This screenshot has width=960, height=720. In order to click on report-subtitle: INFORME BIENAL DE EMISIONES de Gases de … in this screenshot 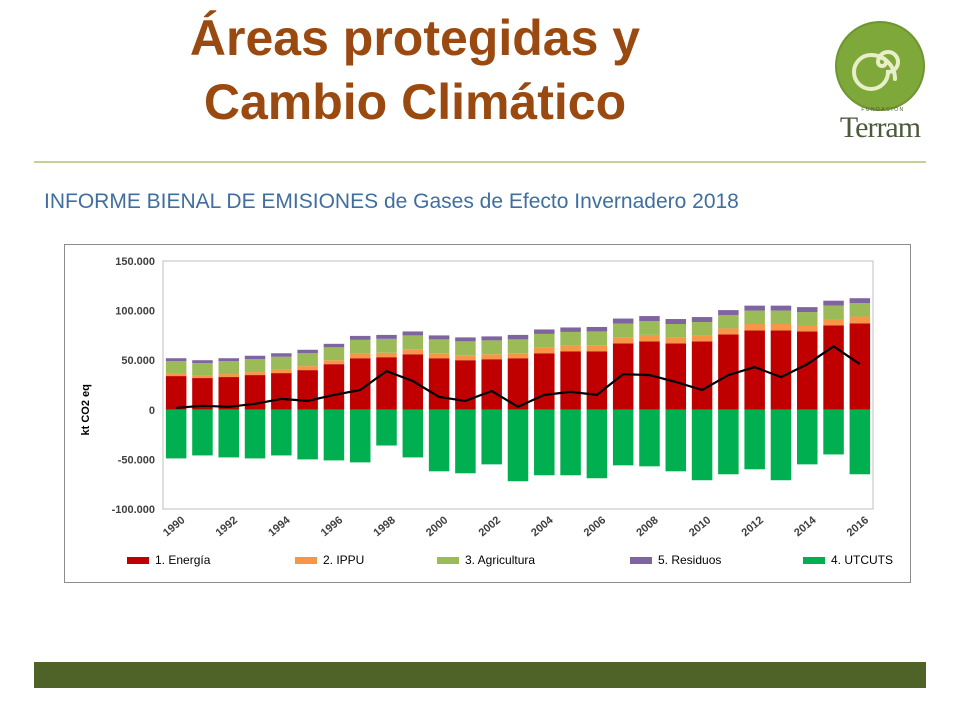, I will do `click(391, 201)`.